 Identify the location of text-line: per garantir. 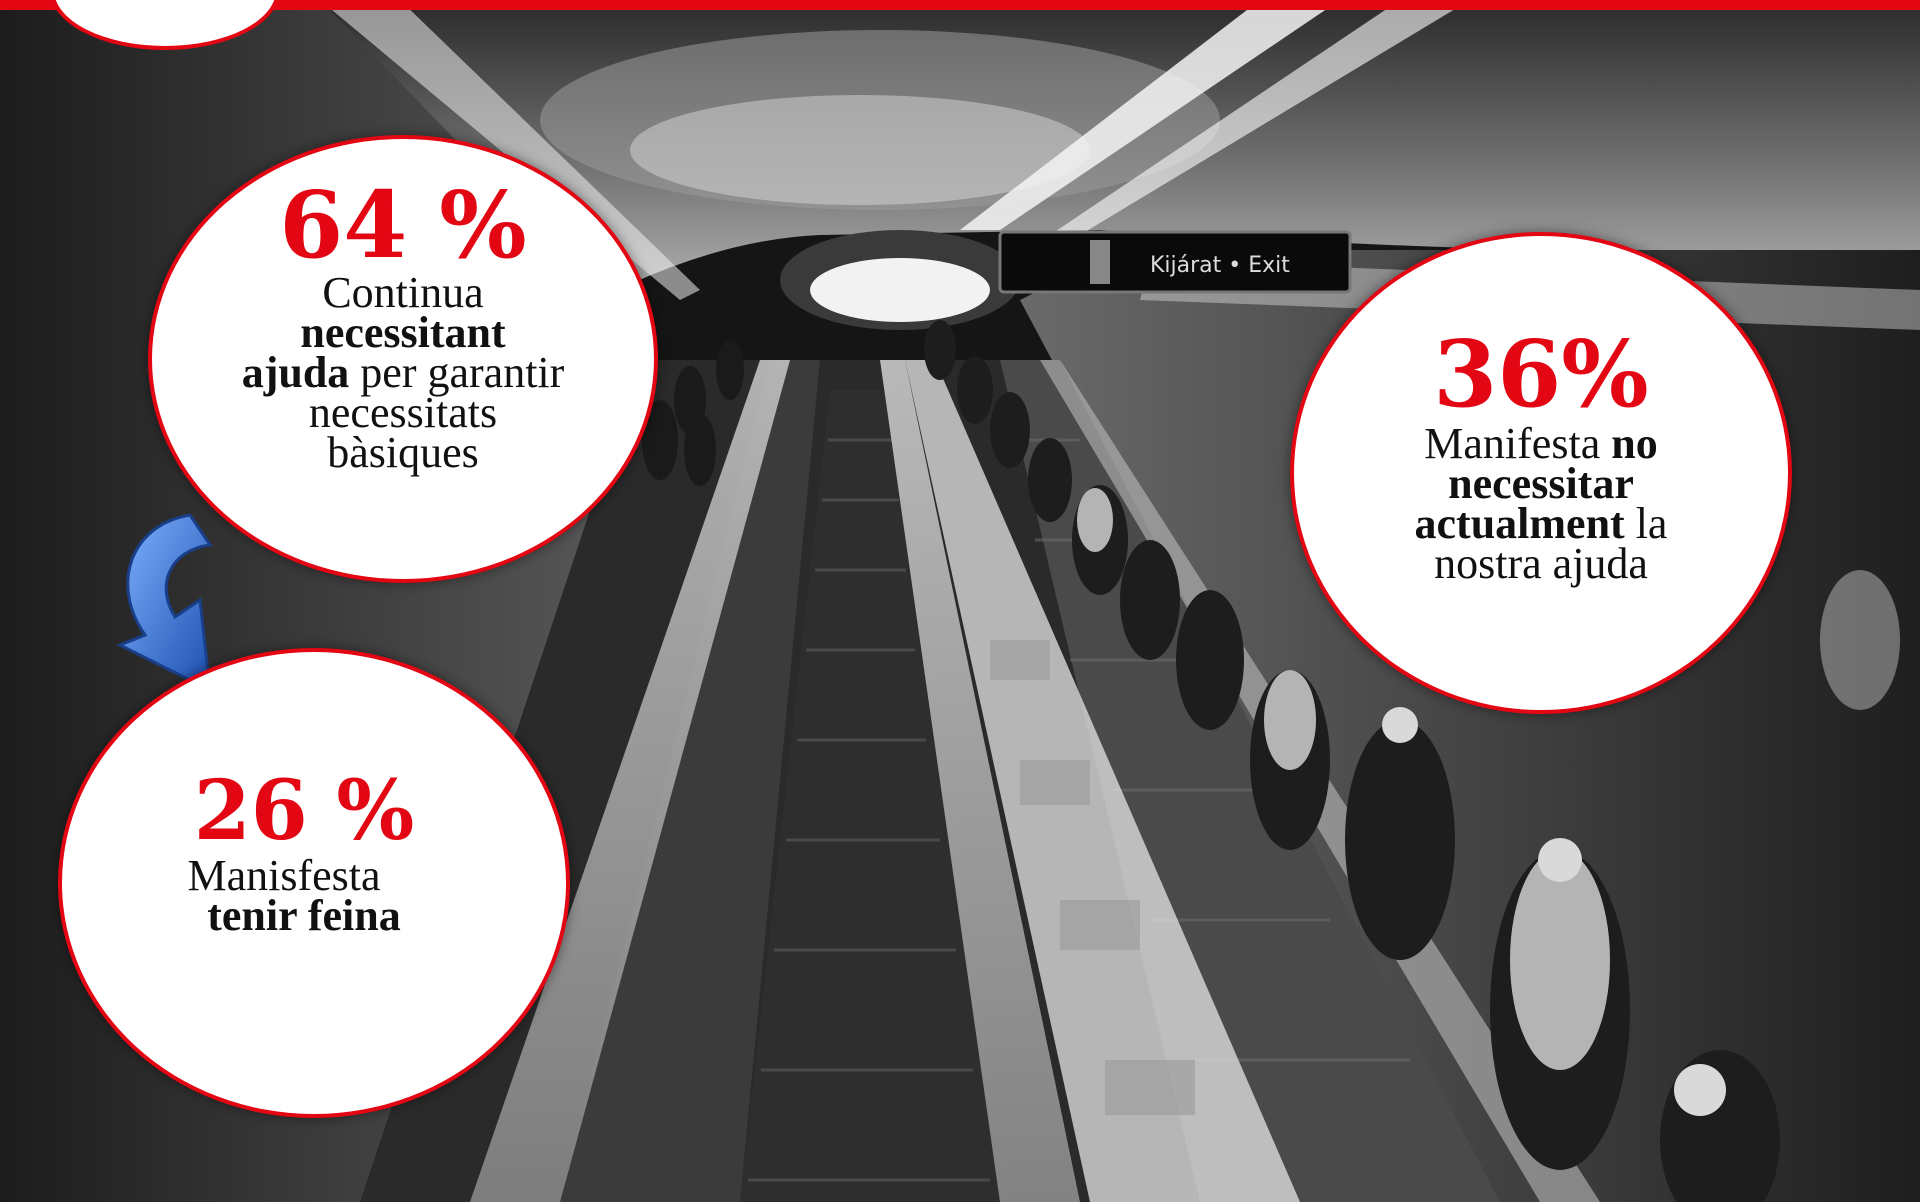
(457, 372).